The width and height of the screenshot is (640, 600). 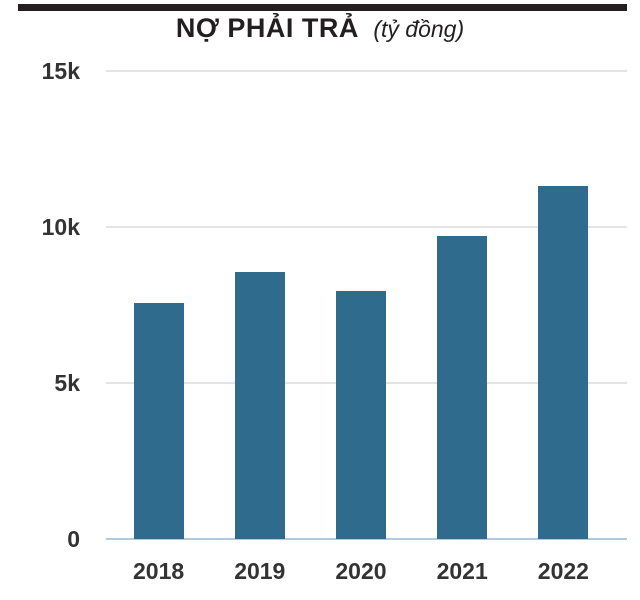 What do you see at coordinates (60, 227) in the screenshot?
I see `y-axis-label-10k: 10k` at bounding box center [60, 227].